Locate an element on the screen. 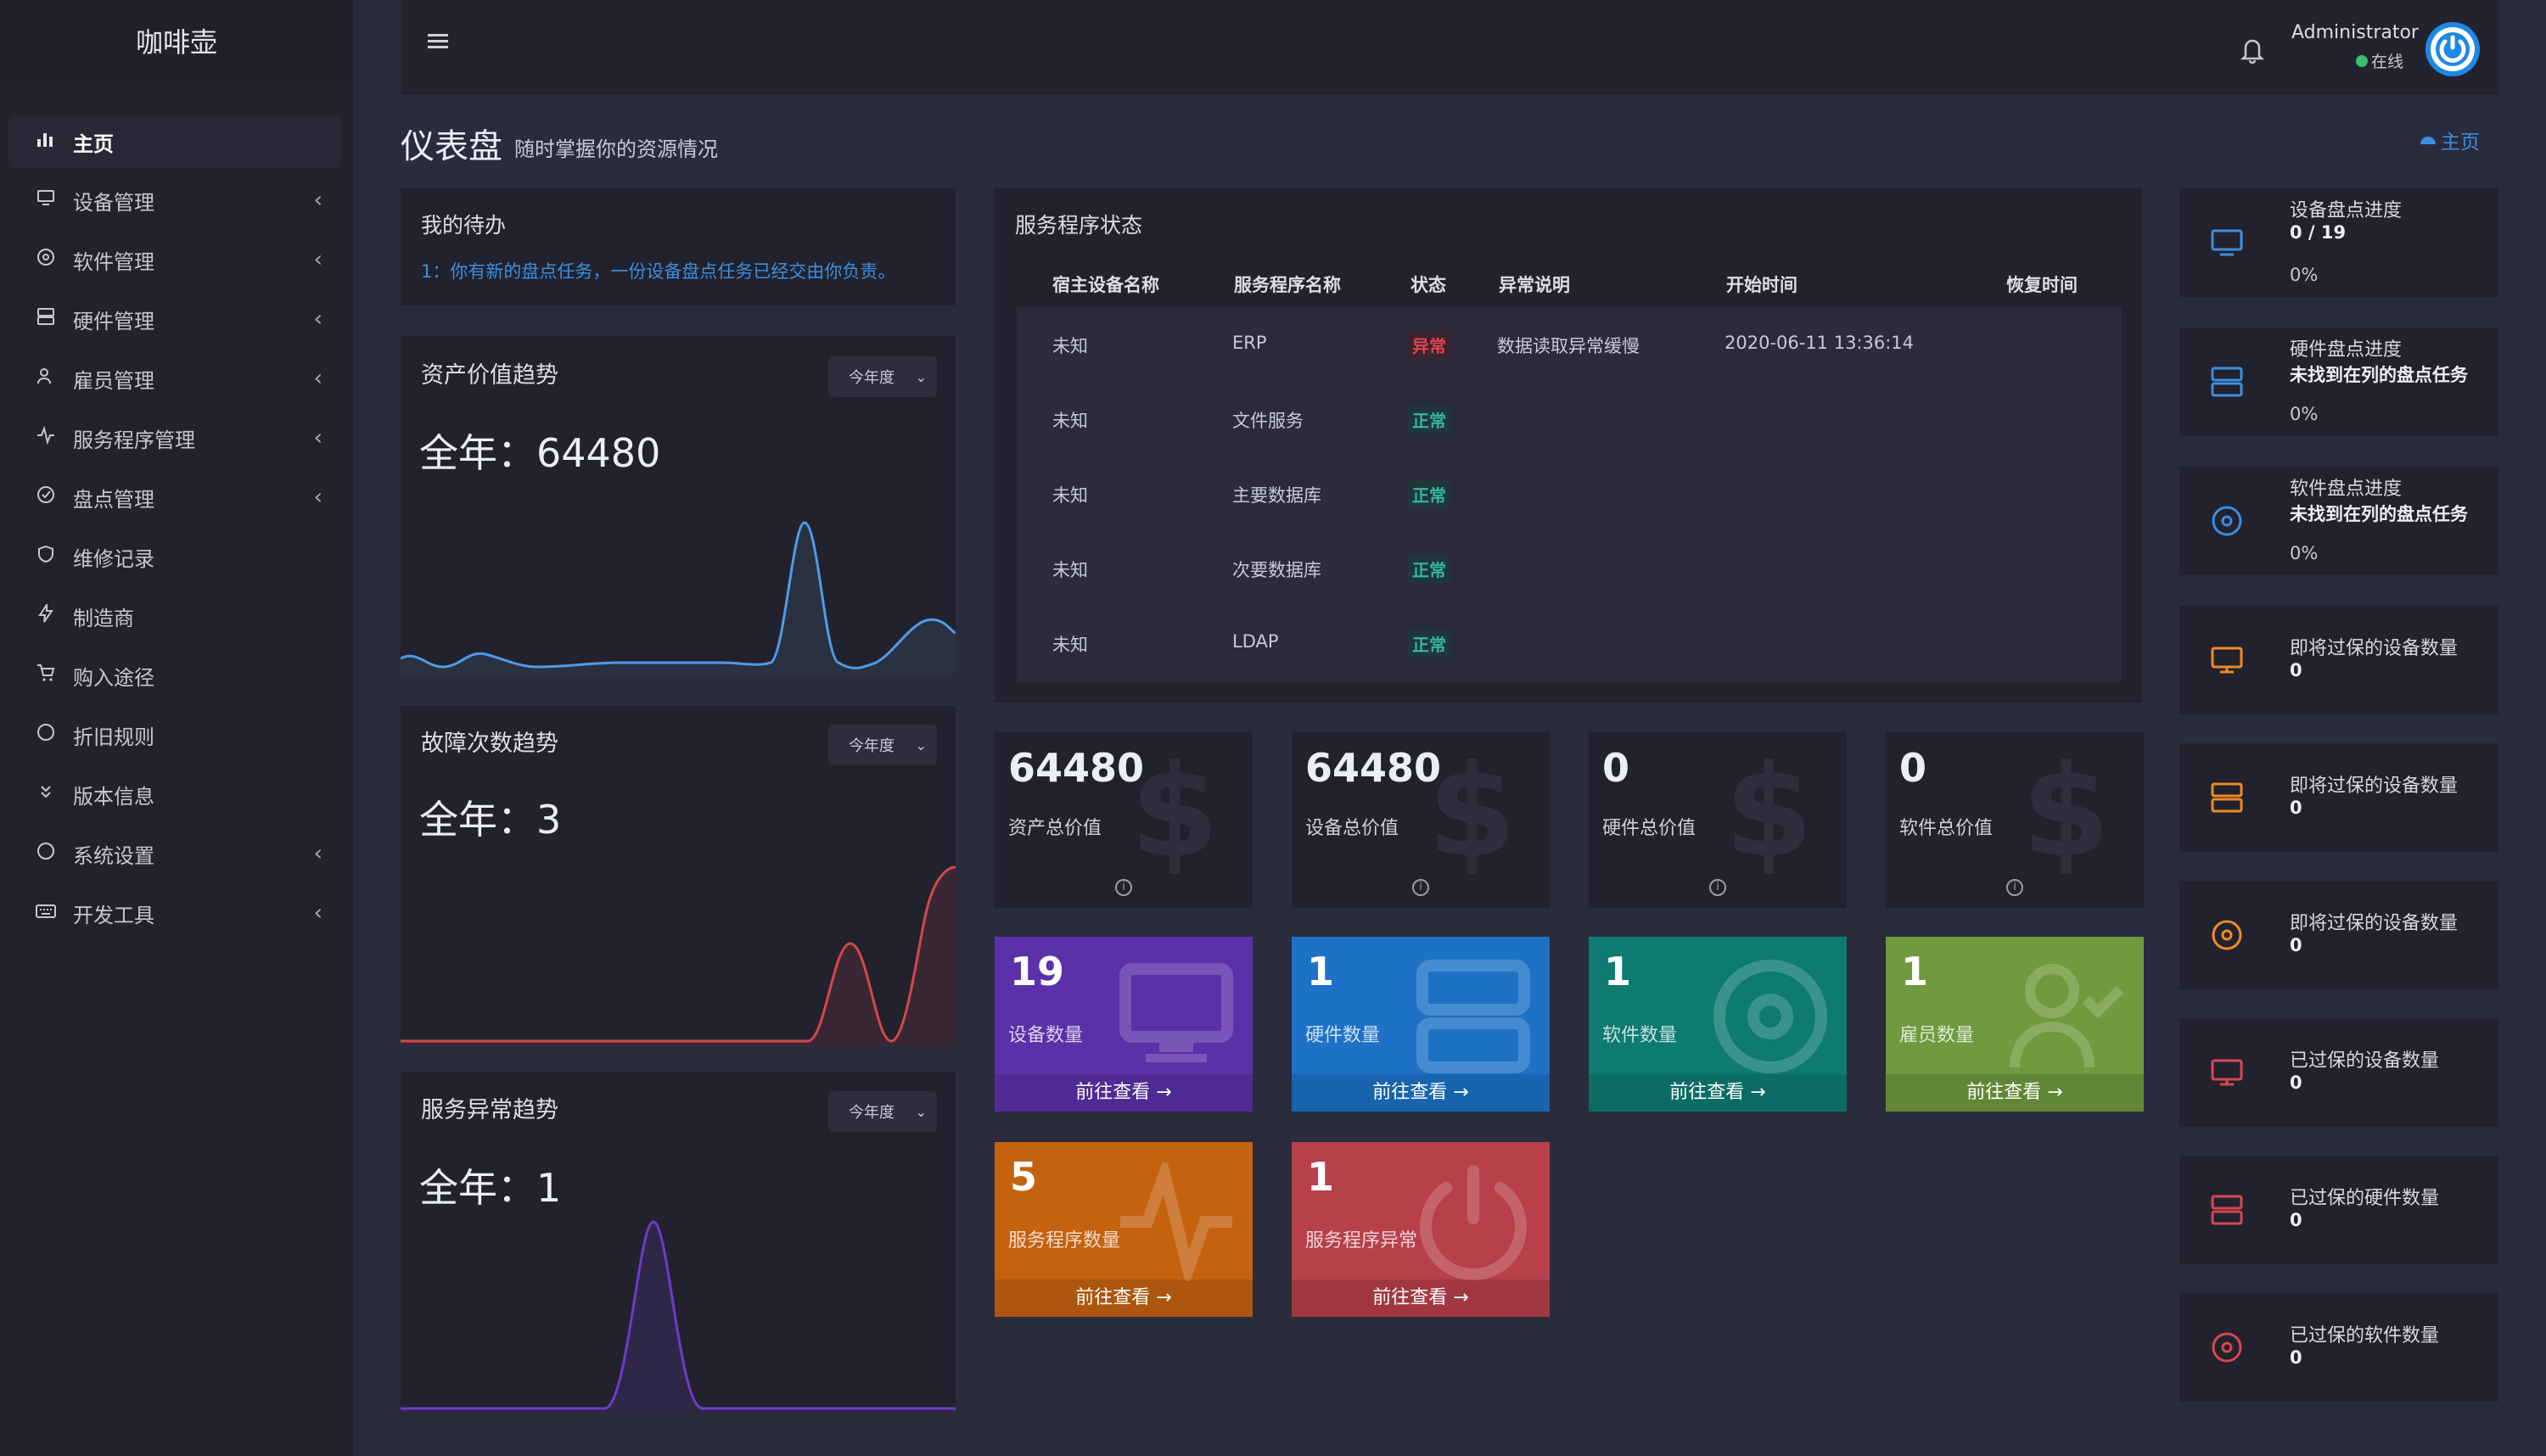  expiring-hardware-card: 即将过保的设备数量 0 is located at coordinates (2338, 798).